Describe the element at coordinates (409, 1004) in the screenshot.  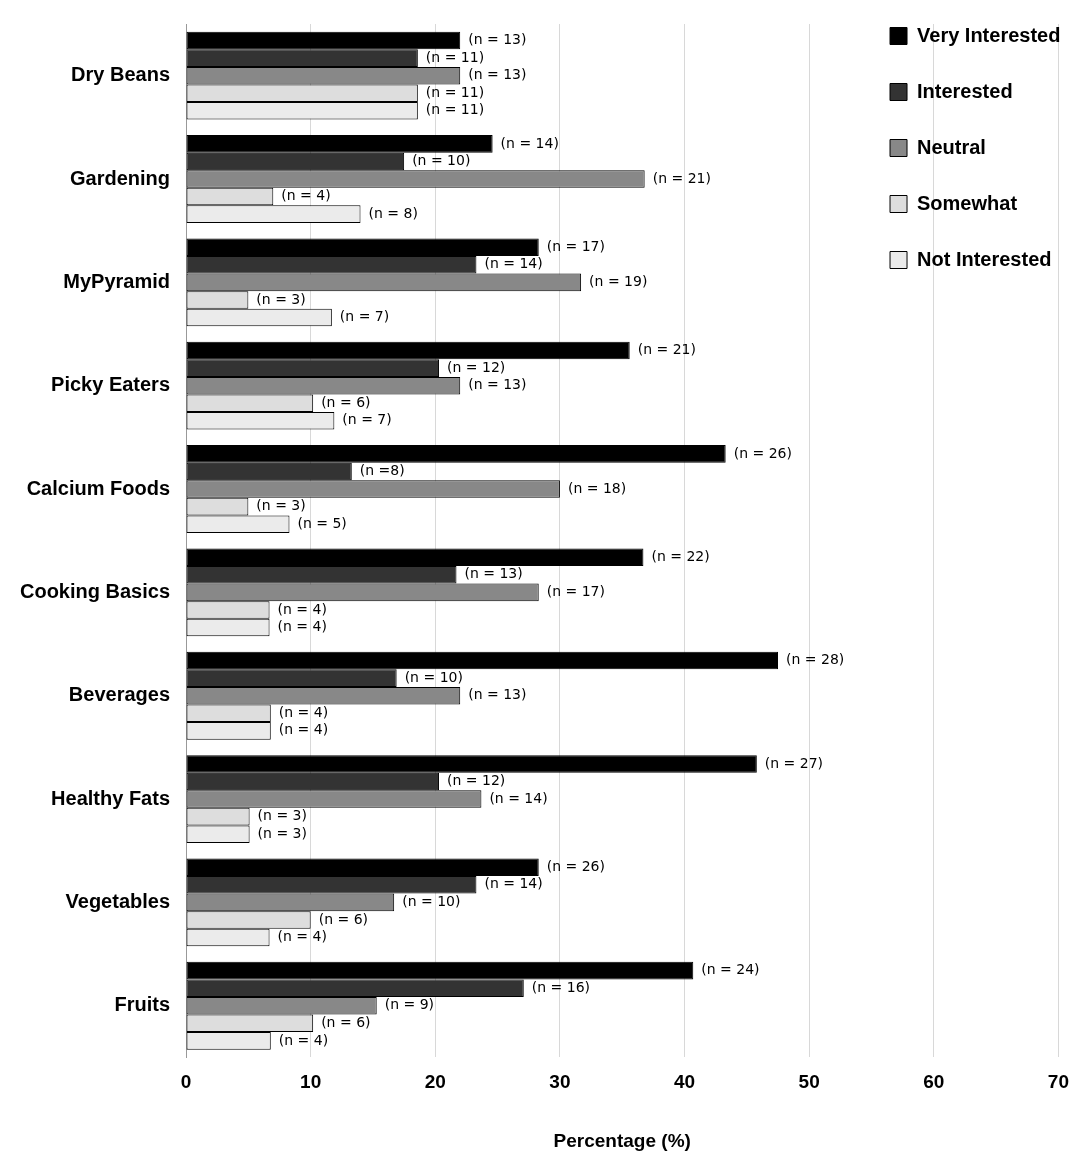
I see `annotation: (n = 9)` at that location.